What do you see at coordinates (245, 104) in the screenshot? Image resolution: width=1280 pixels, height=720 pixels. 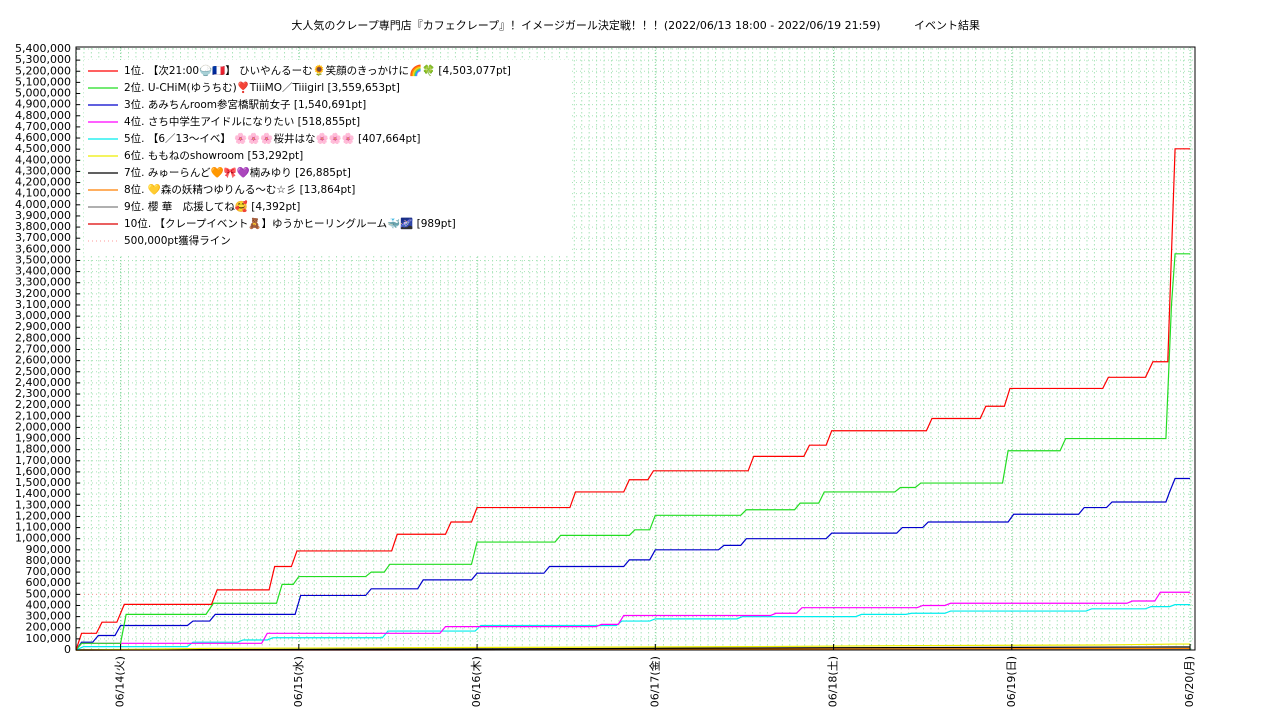 I see `legend-label: 3位. あみちんroom参宮橋駅前女子 [1,540,691pt]` at bounding box center [245, 104].